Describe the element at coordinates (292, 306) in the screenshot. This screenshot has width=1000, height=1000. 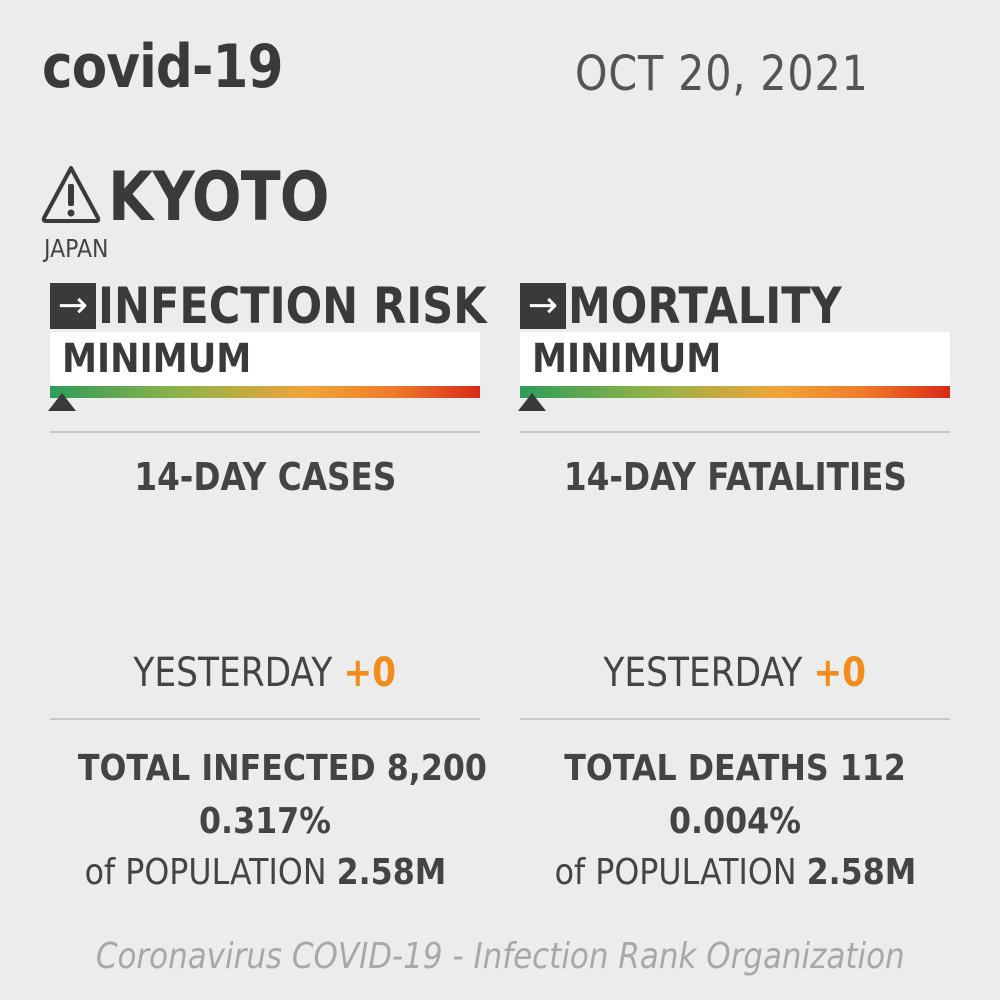
I see `infection-risk-title: INFECTION RISK` at that location.